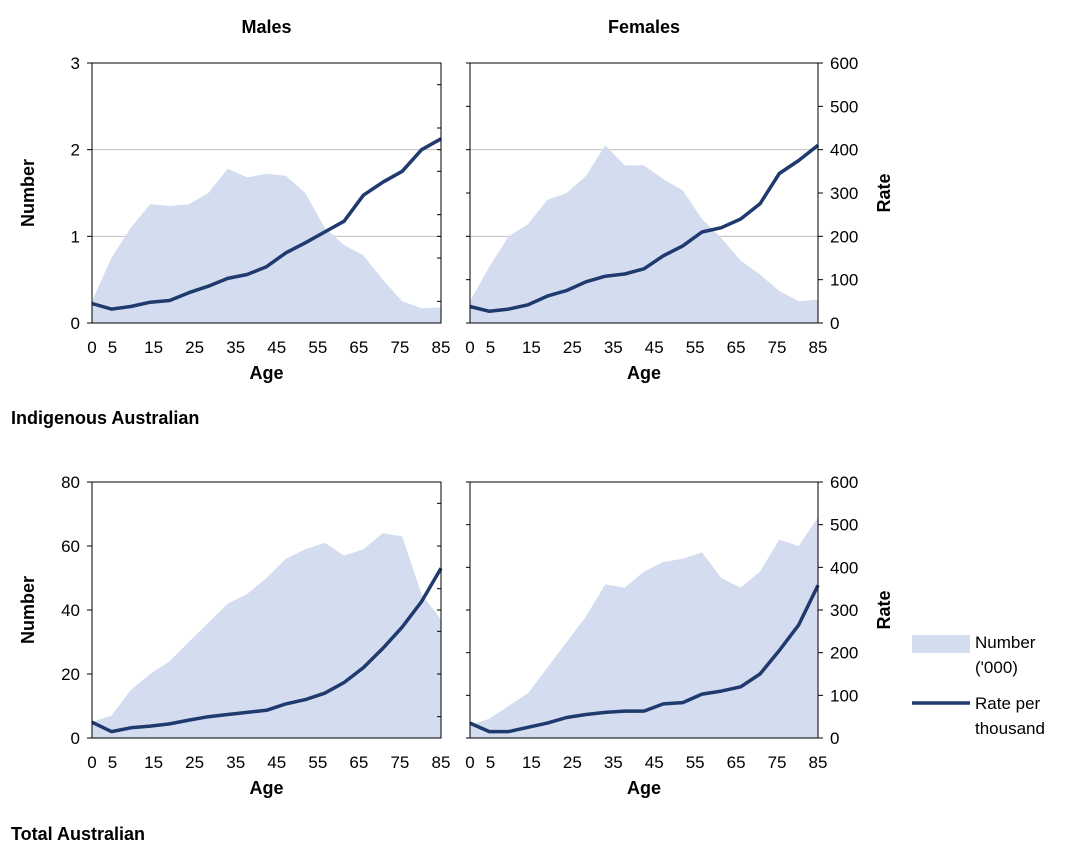  I want to click on y-tick-label: 80, so click(70, 482).